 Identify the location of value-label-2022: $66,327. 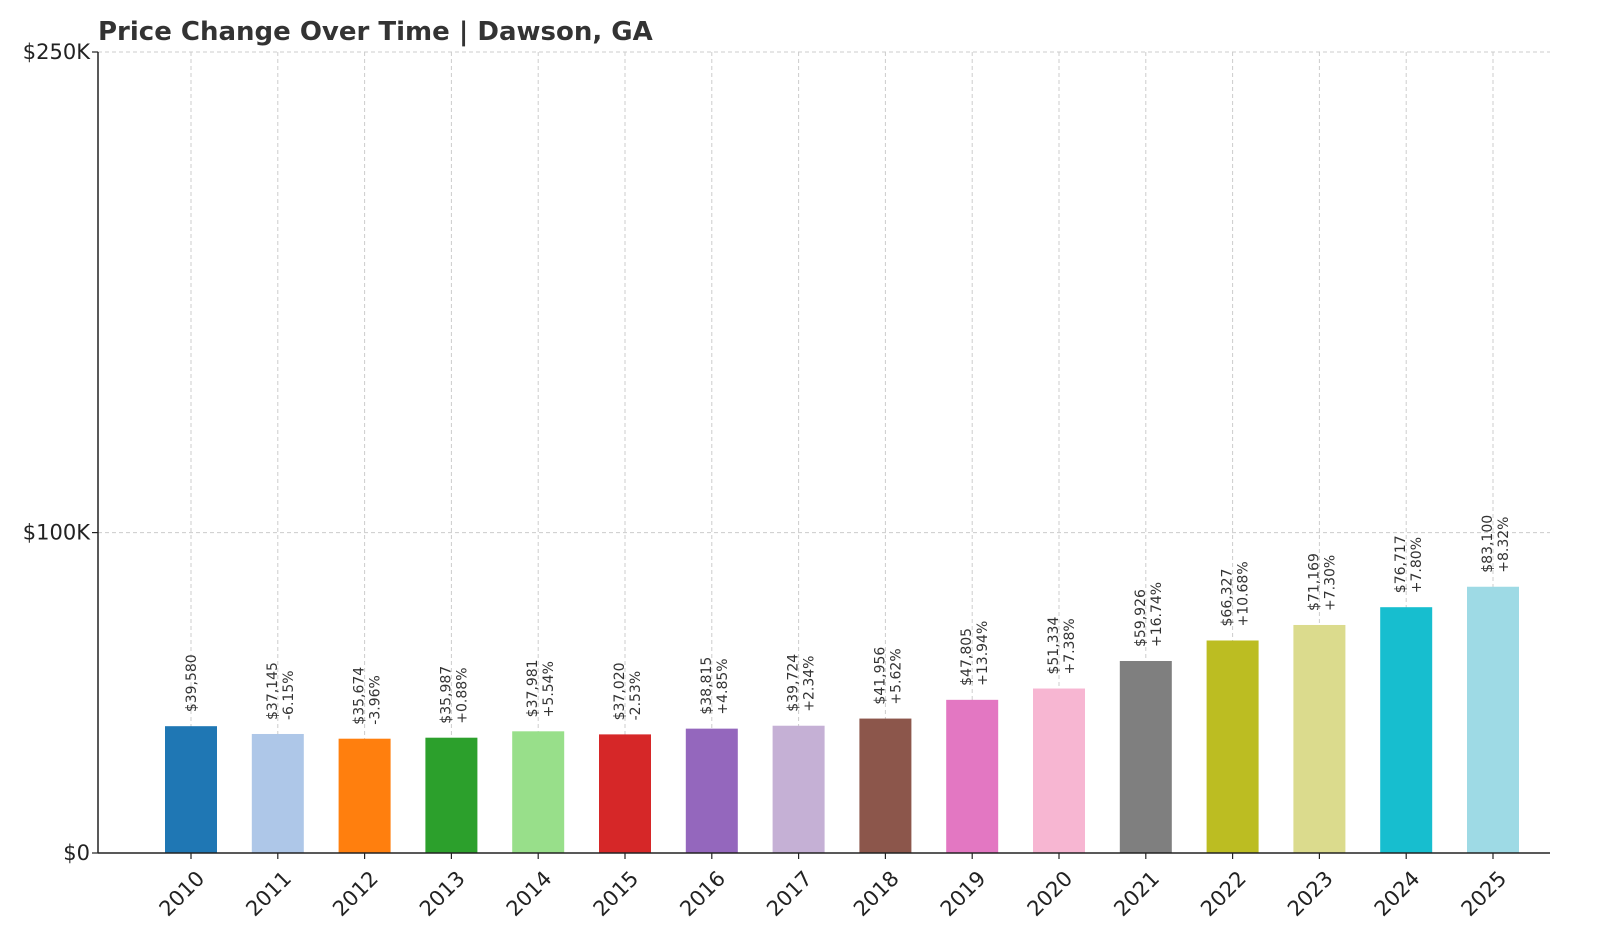
(1228, 598).